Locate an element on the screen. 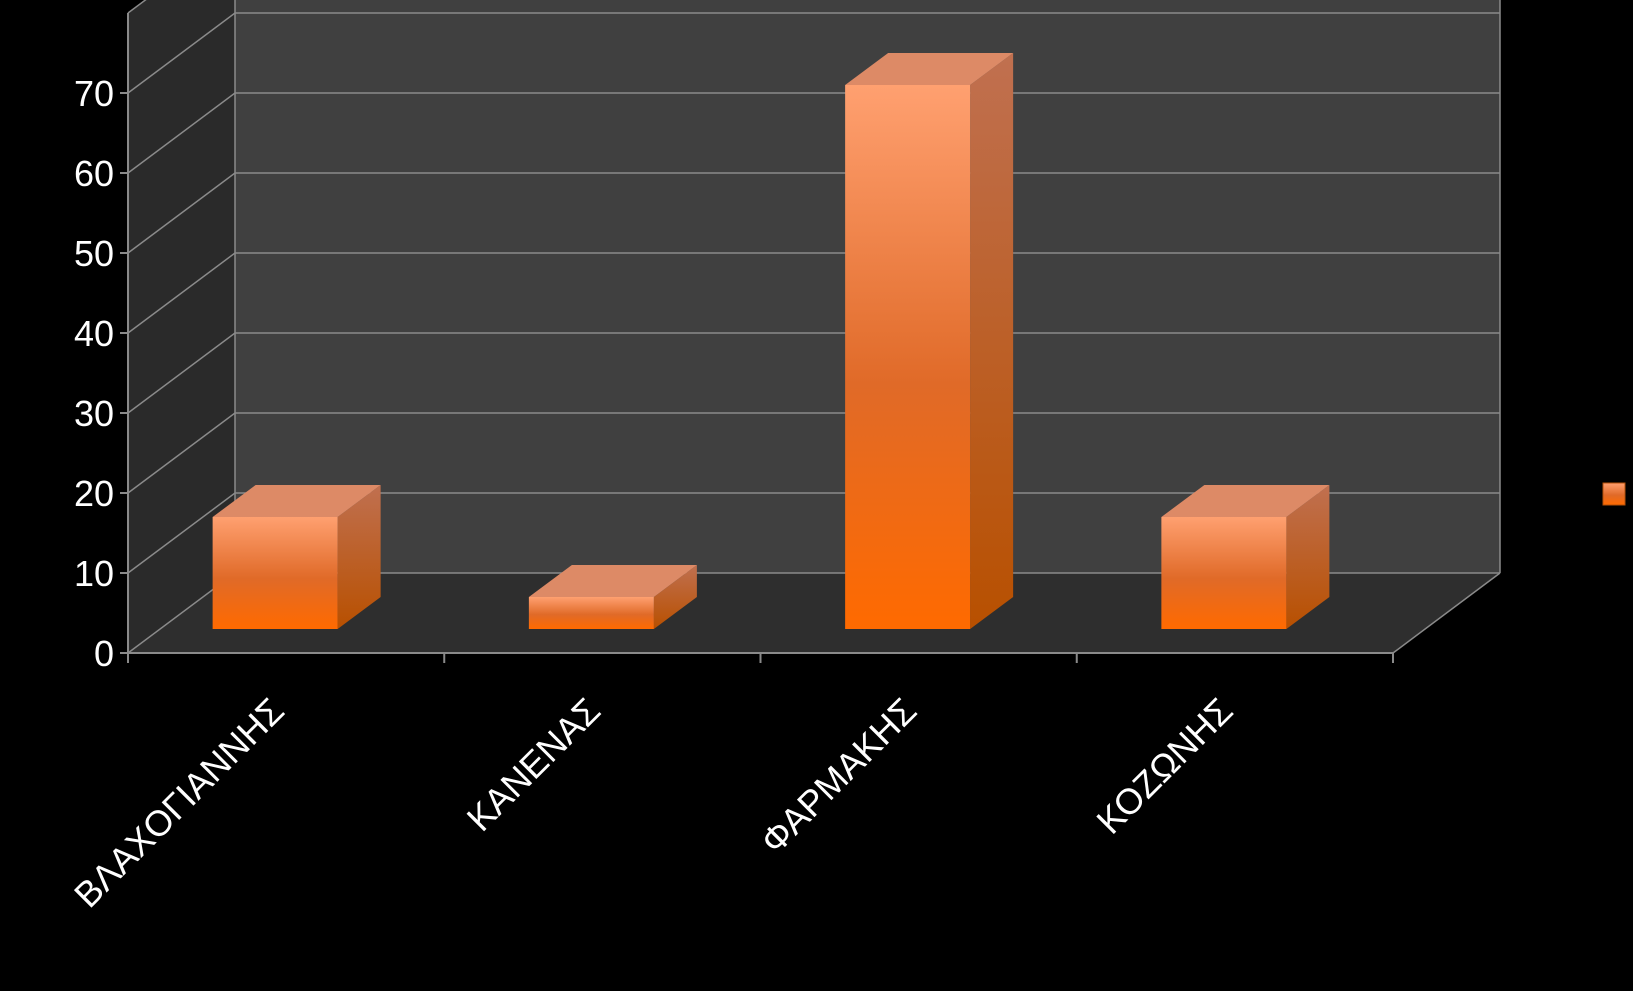  legend-swatch is located at coordinates (1614, 494).